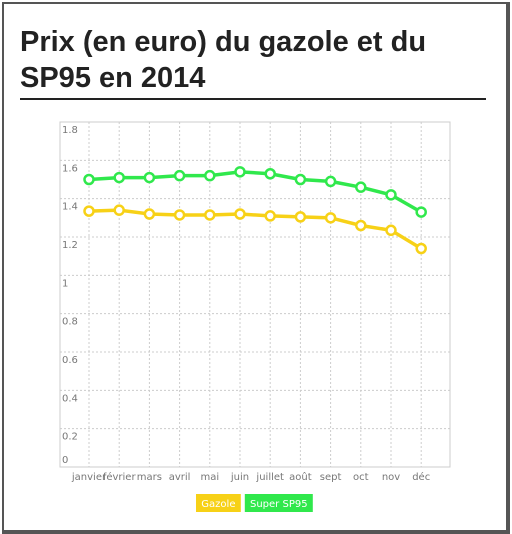  What do you see at coordinates (65, 283) in the screenshot?
I see `y-tick-label: 1` at bounding box center [65, 283].